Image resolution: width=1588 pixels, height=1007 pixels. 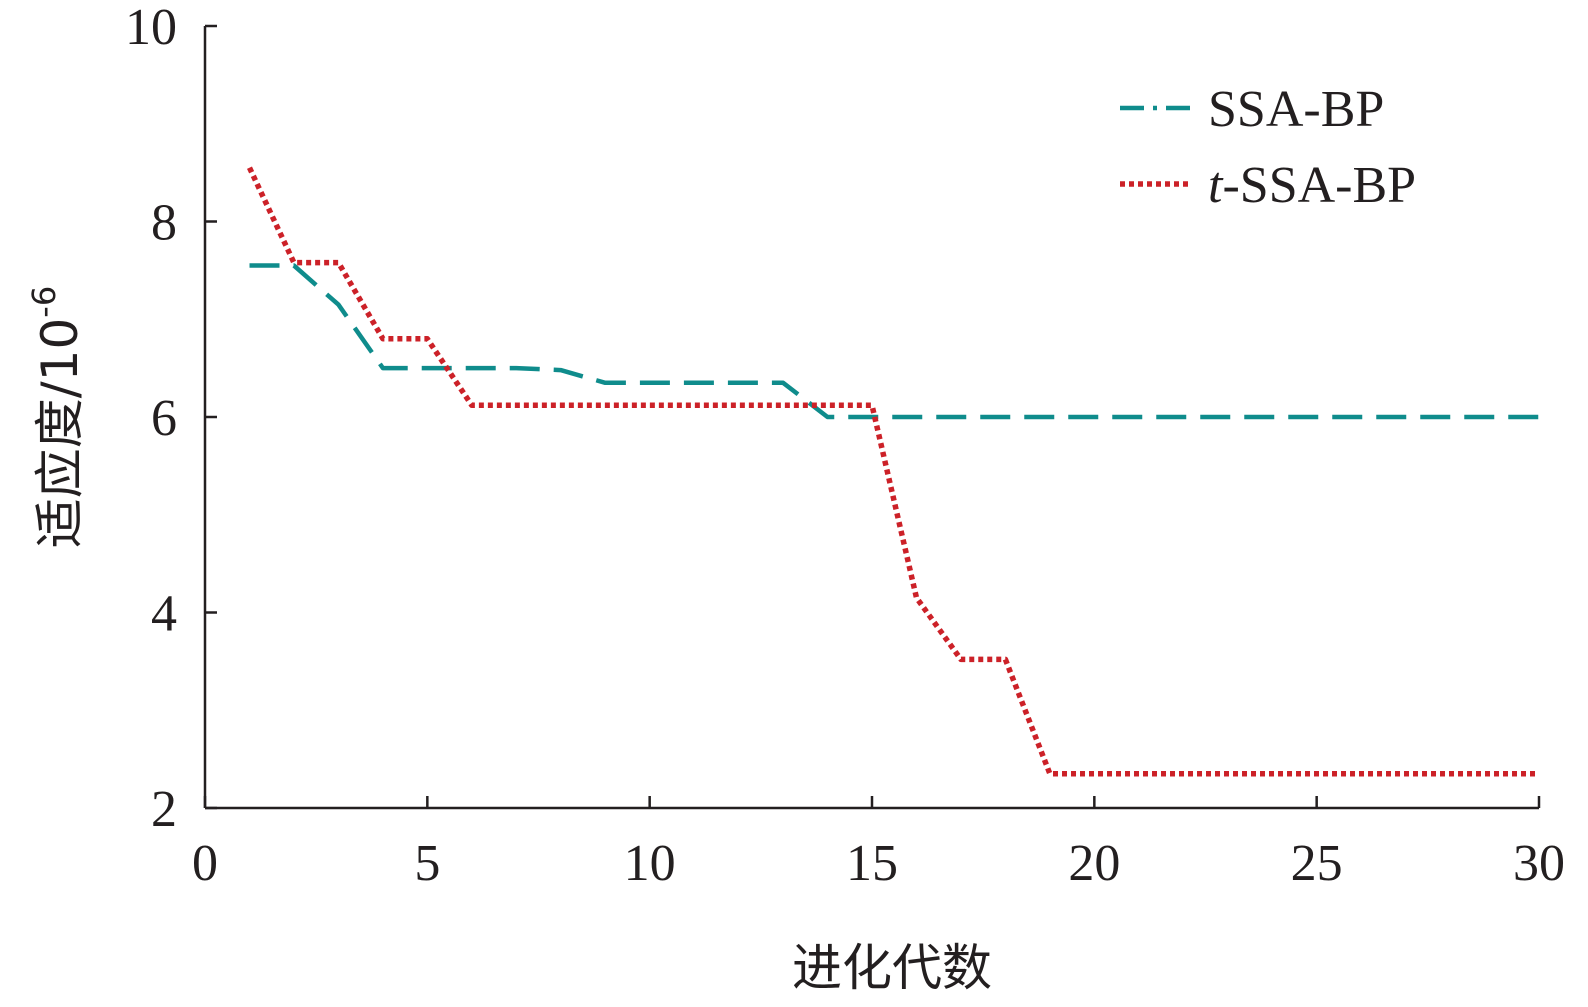 What do you see at coordinates (1268, 147) in the screenshot?
I see `legend: SSA-BP t-SSA-BP` at bounding box center [1268, 147].